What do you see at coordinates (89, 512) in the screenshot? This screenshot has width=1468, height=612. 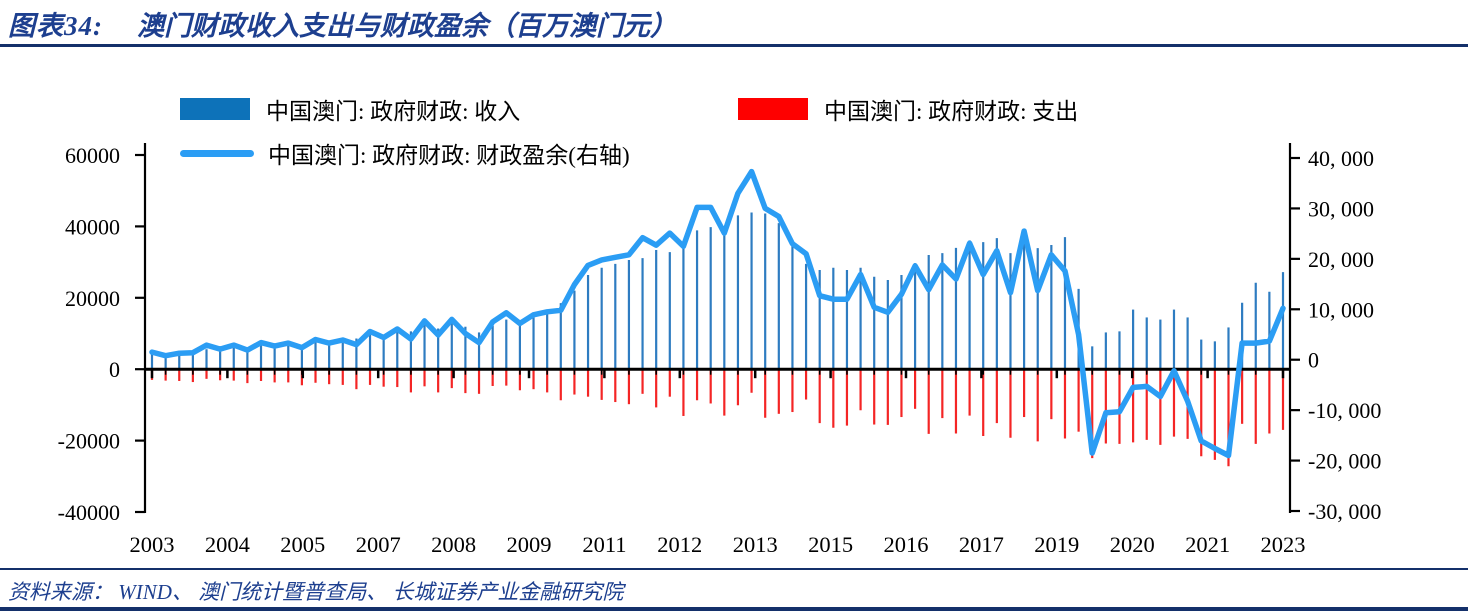 I see `svg-text: -40000` at bounding box center [89, 512].